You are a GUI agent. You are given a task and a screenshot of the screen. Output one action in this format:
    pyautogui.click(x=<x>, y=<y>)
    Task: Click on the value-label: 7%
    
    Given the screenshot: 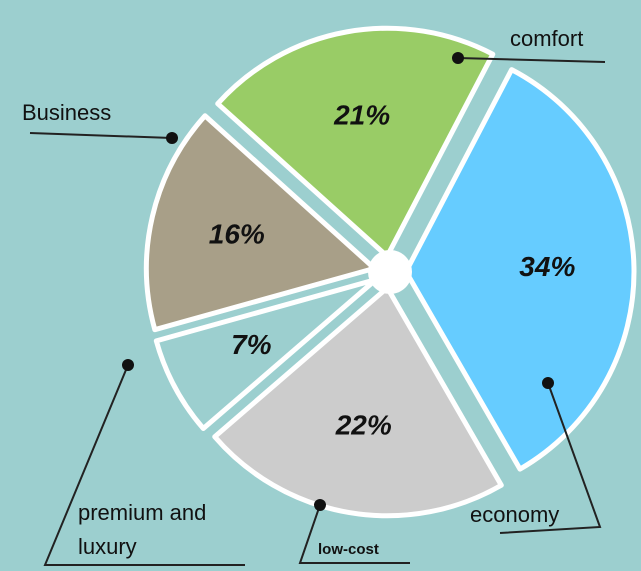 What is the action you would take?
    pyautogui.click(x=251, y=344)
    